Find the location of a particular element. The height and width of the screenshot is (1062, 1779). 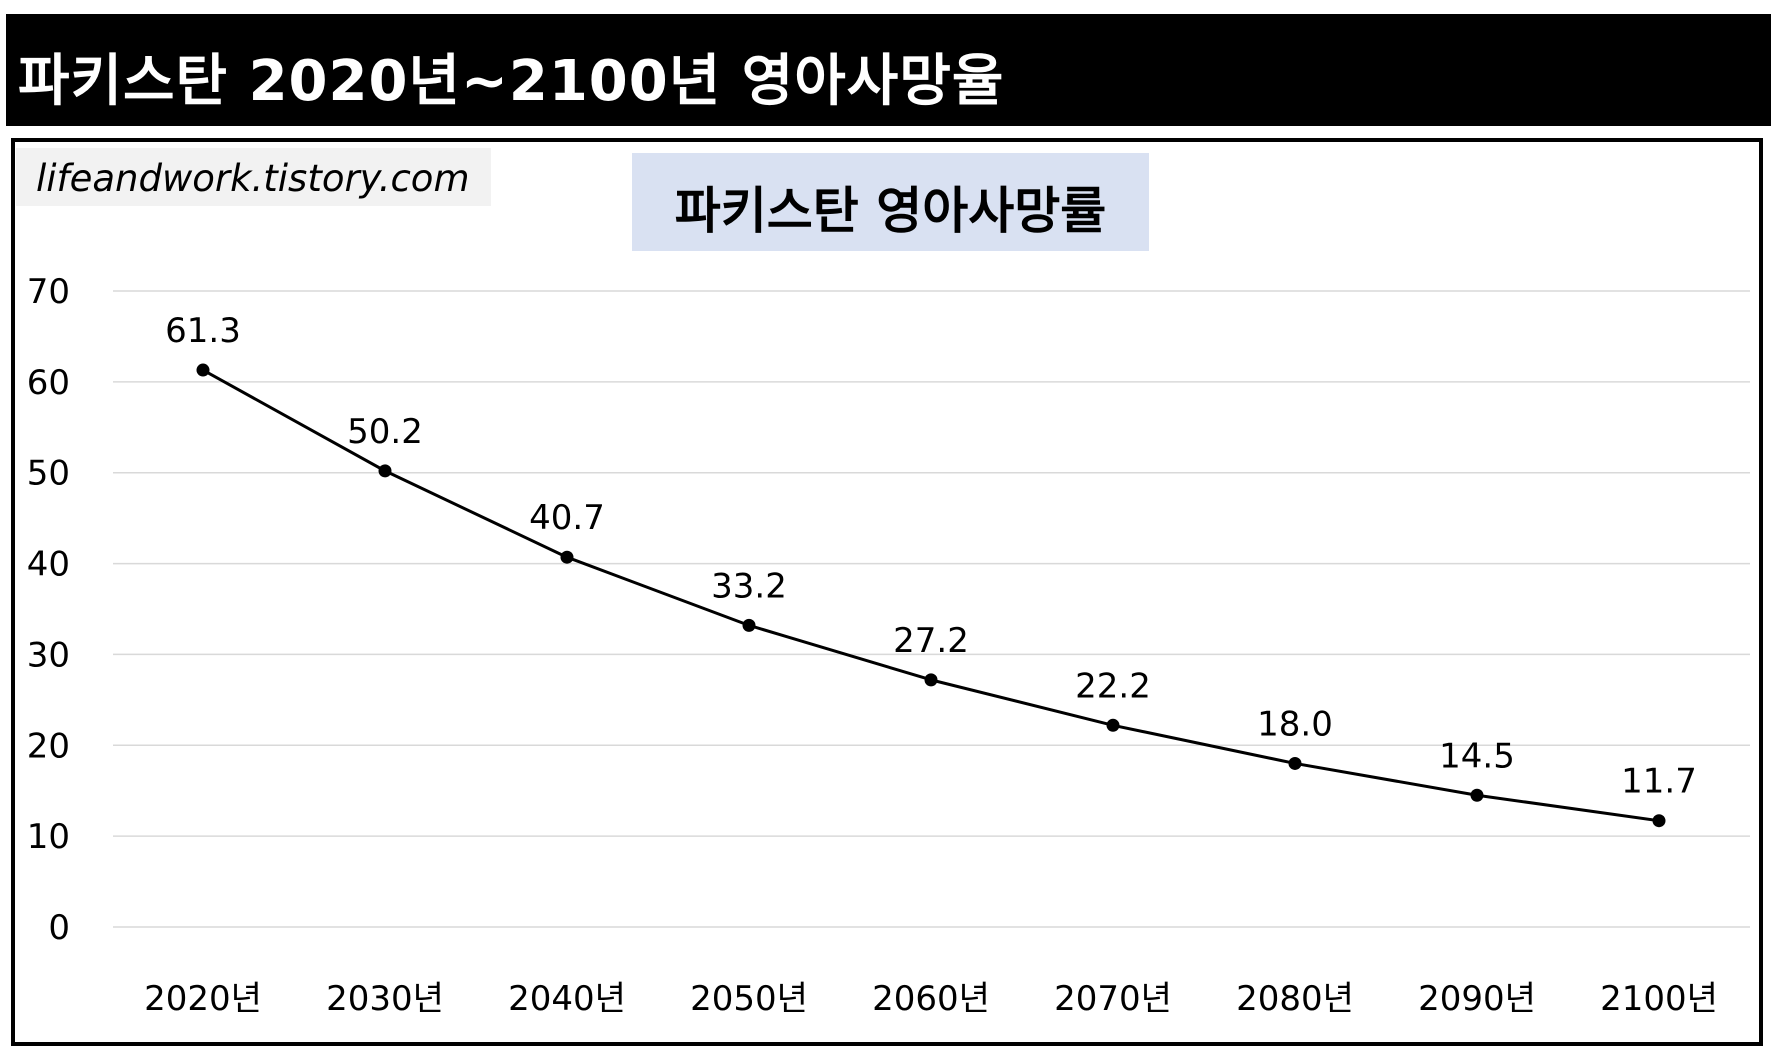

data-label: 14.5 is located at coordinates (1477, 756).